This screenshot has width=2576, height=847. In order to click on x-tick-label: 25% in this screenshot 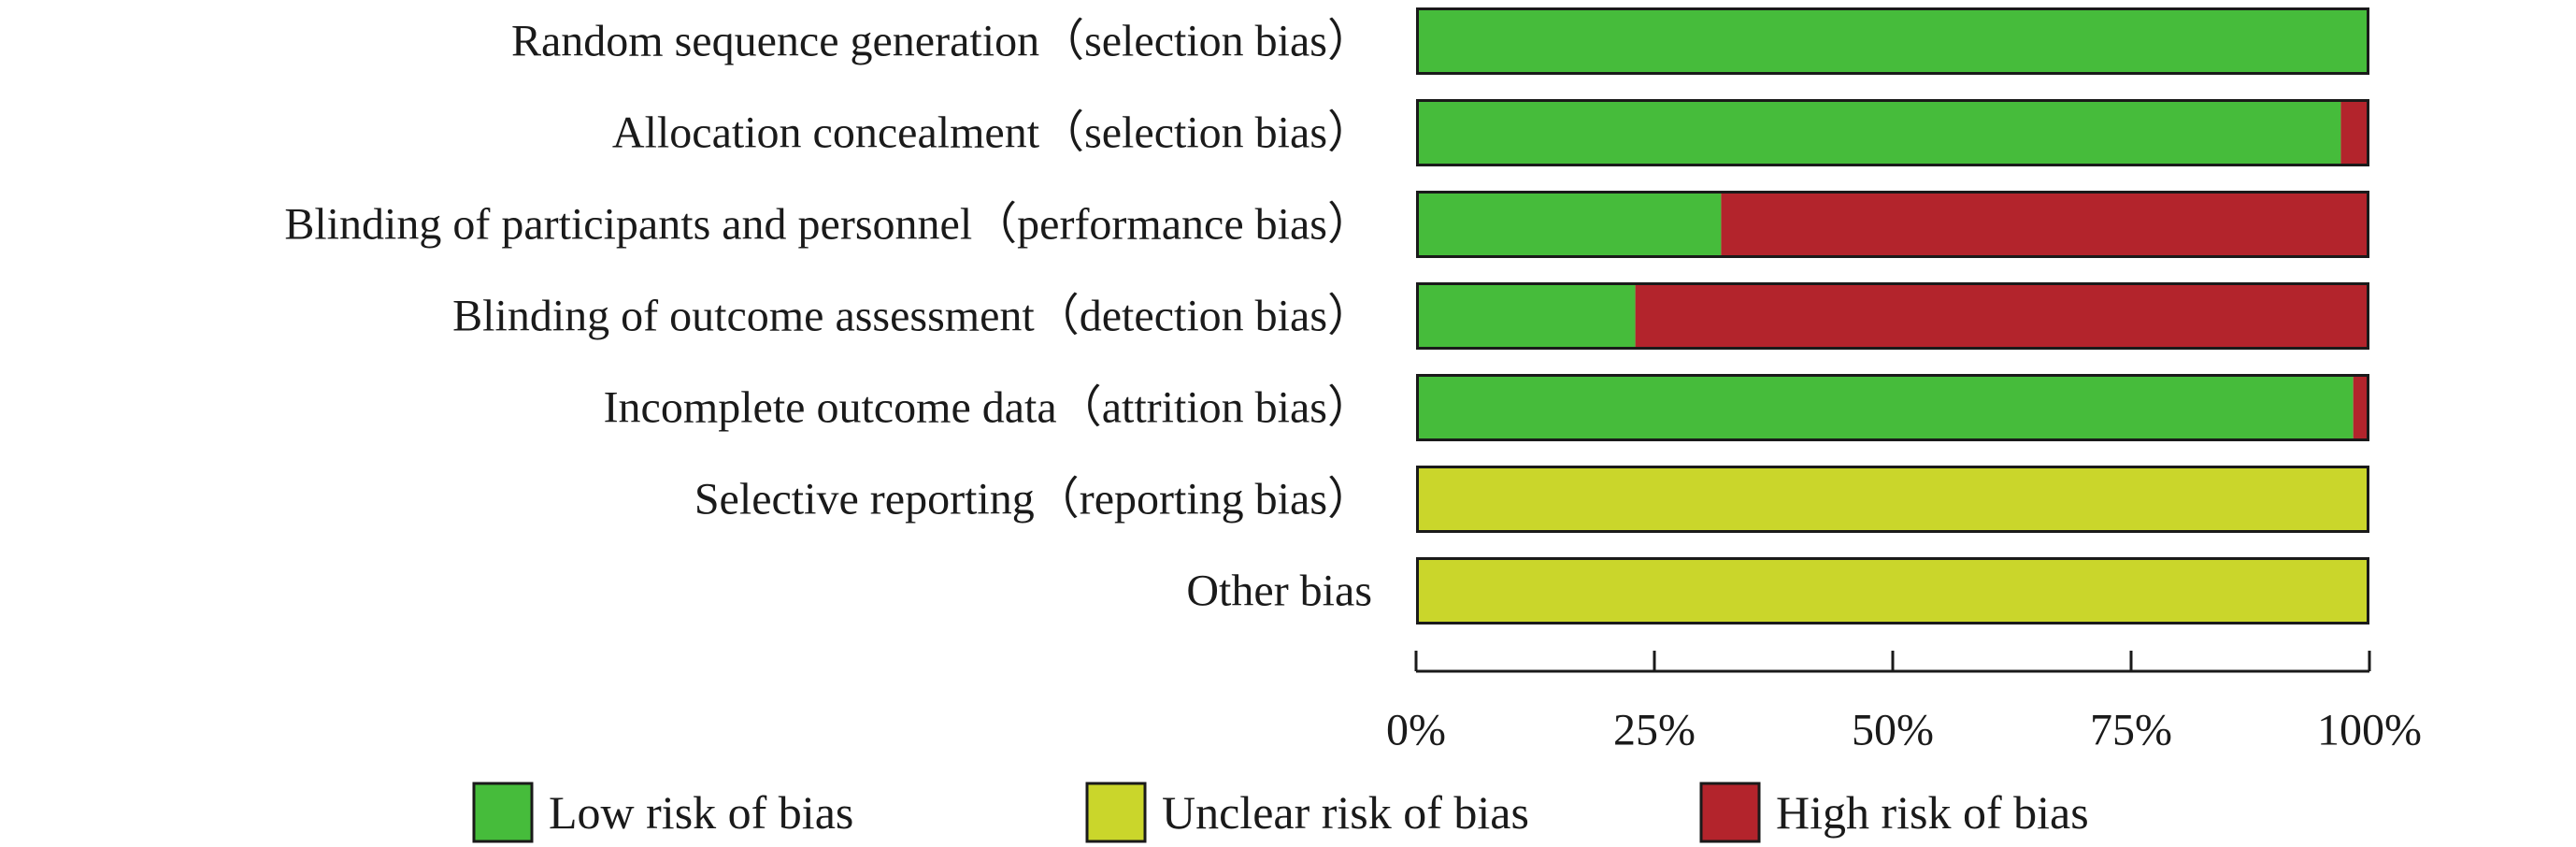, I will do `click(1654, 730)`.